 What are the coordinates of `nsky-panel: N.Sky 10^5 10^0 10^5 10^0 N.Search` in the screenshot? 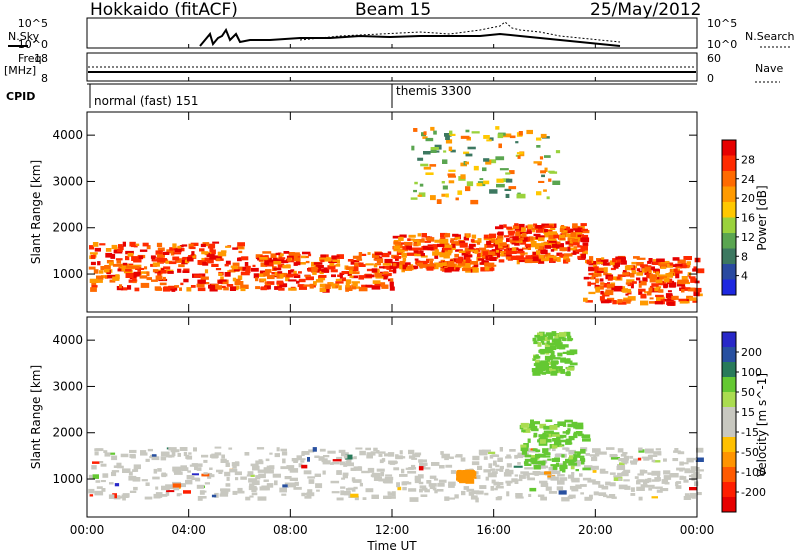 It's located at (401, 34).